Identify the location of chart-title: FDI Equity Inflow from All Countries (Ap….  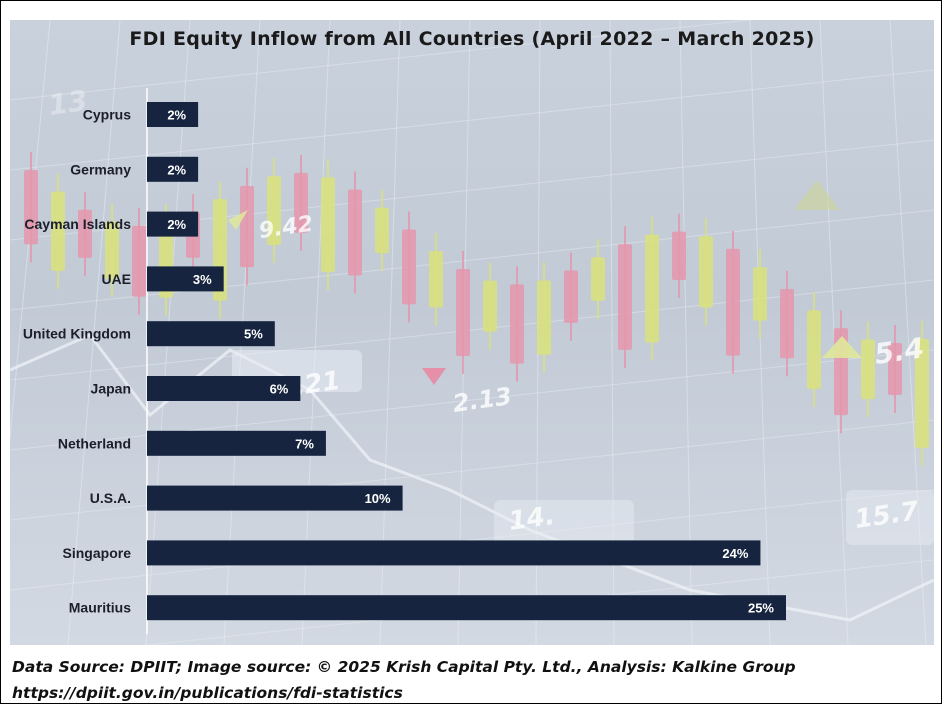
(472, 39).